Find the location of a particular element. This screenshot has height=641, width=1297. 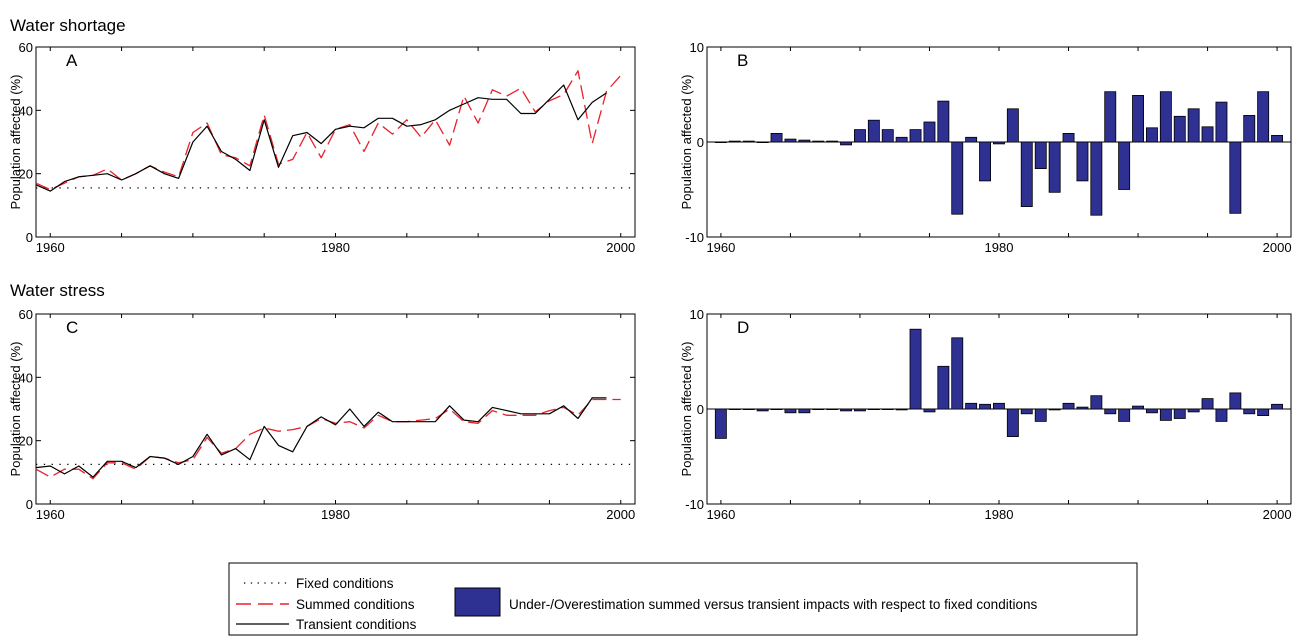

panel-b-bar-1960 is located at coordinates (720, 142).